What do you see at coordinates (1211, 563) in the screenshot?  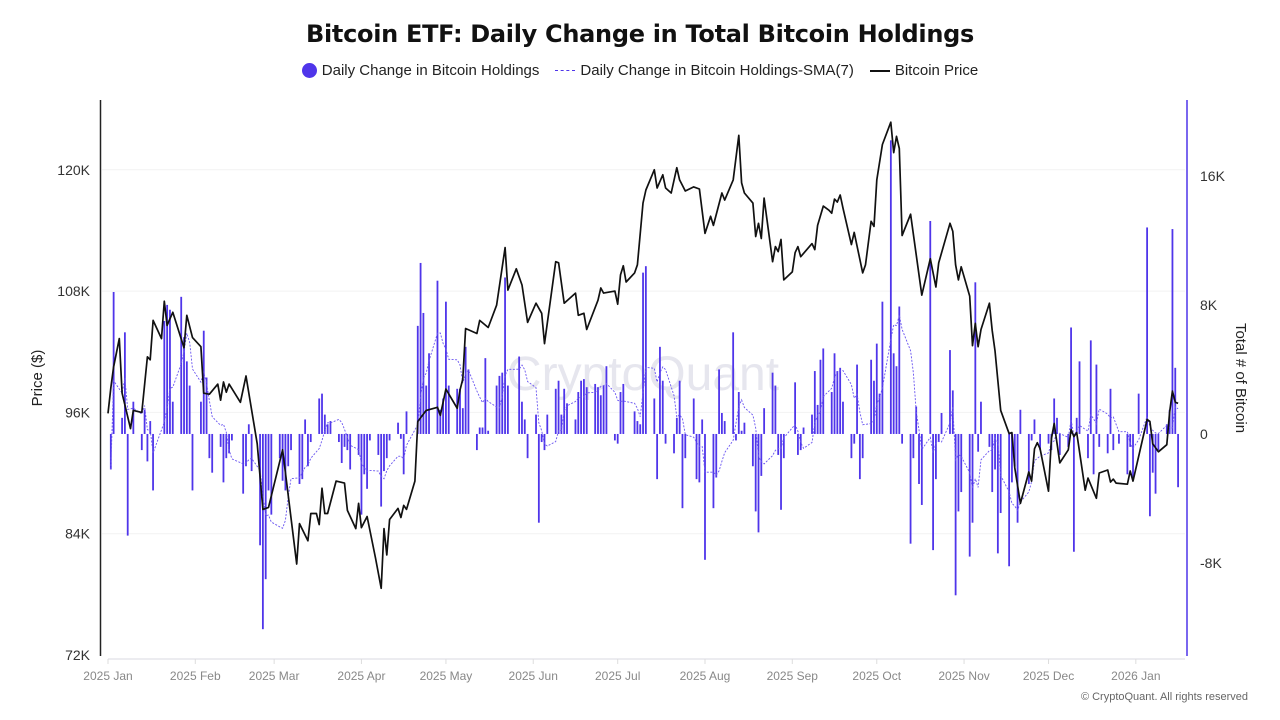 I see `right-axis-tick-label: -8K` at bounding box center [1211, 563].